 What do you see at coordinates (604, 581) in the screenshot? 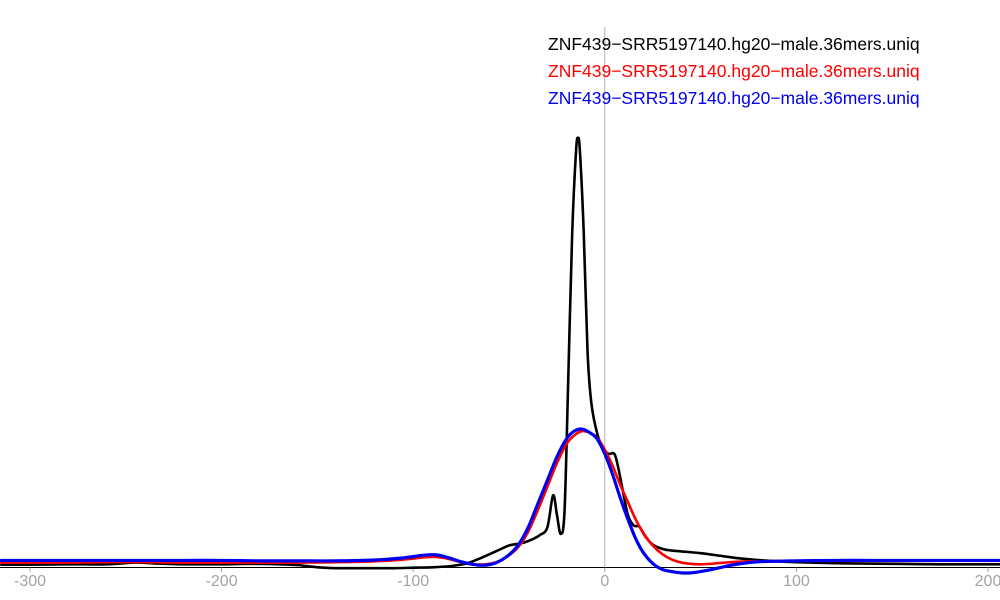
I see `x-tick-label: 0` at bounding box center [604, 581].